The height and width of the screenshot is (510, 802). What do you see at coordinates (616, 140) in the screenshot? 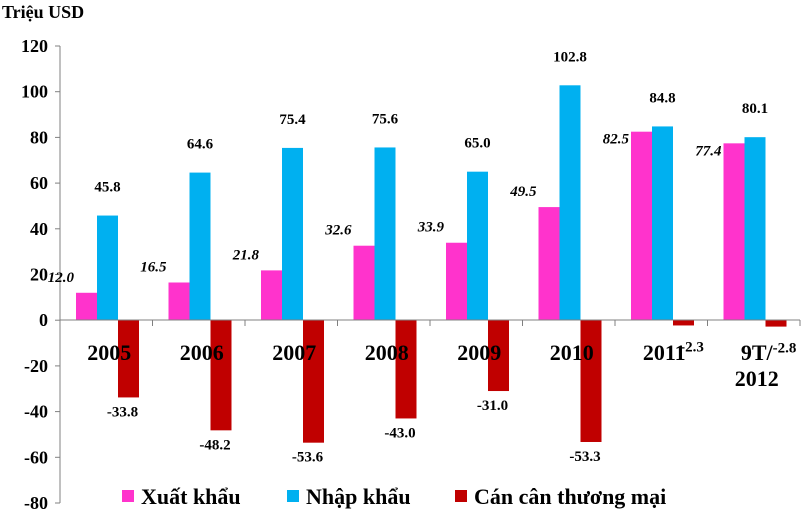
I see `export-value-label: 82.5` at bounding box center [616, 140].